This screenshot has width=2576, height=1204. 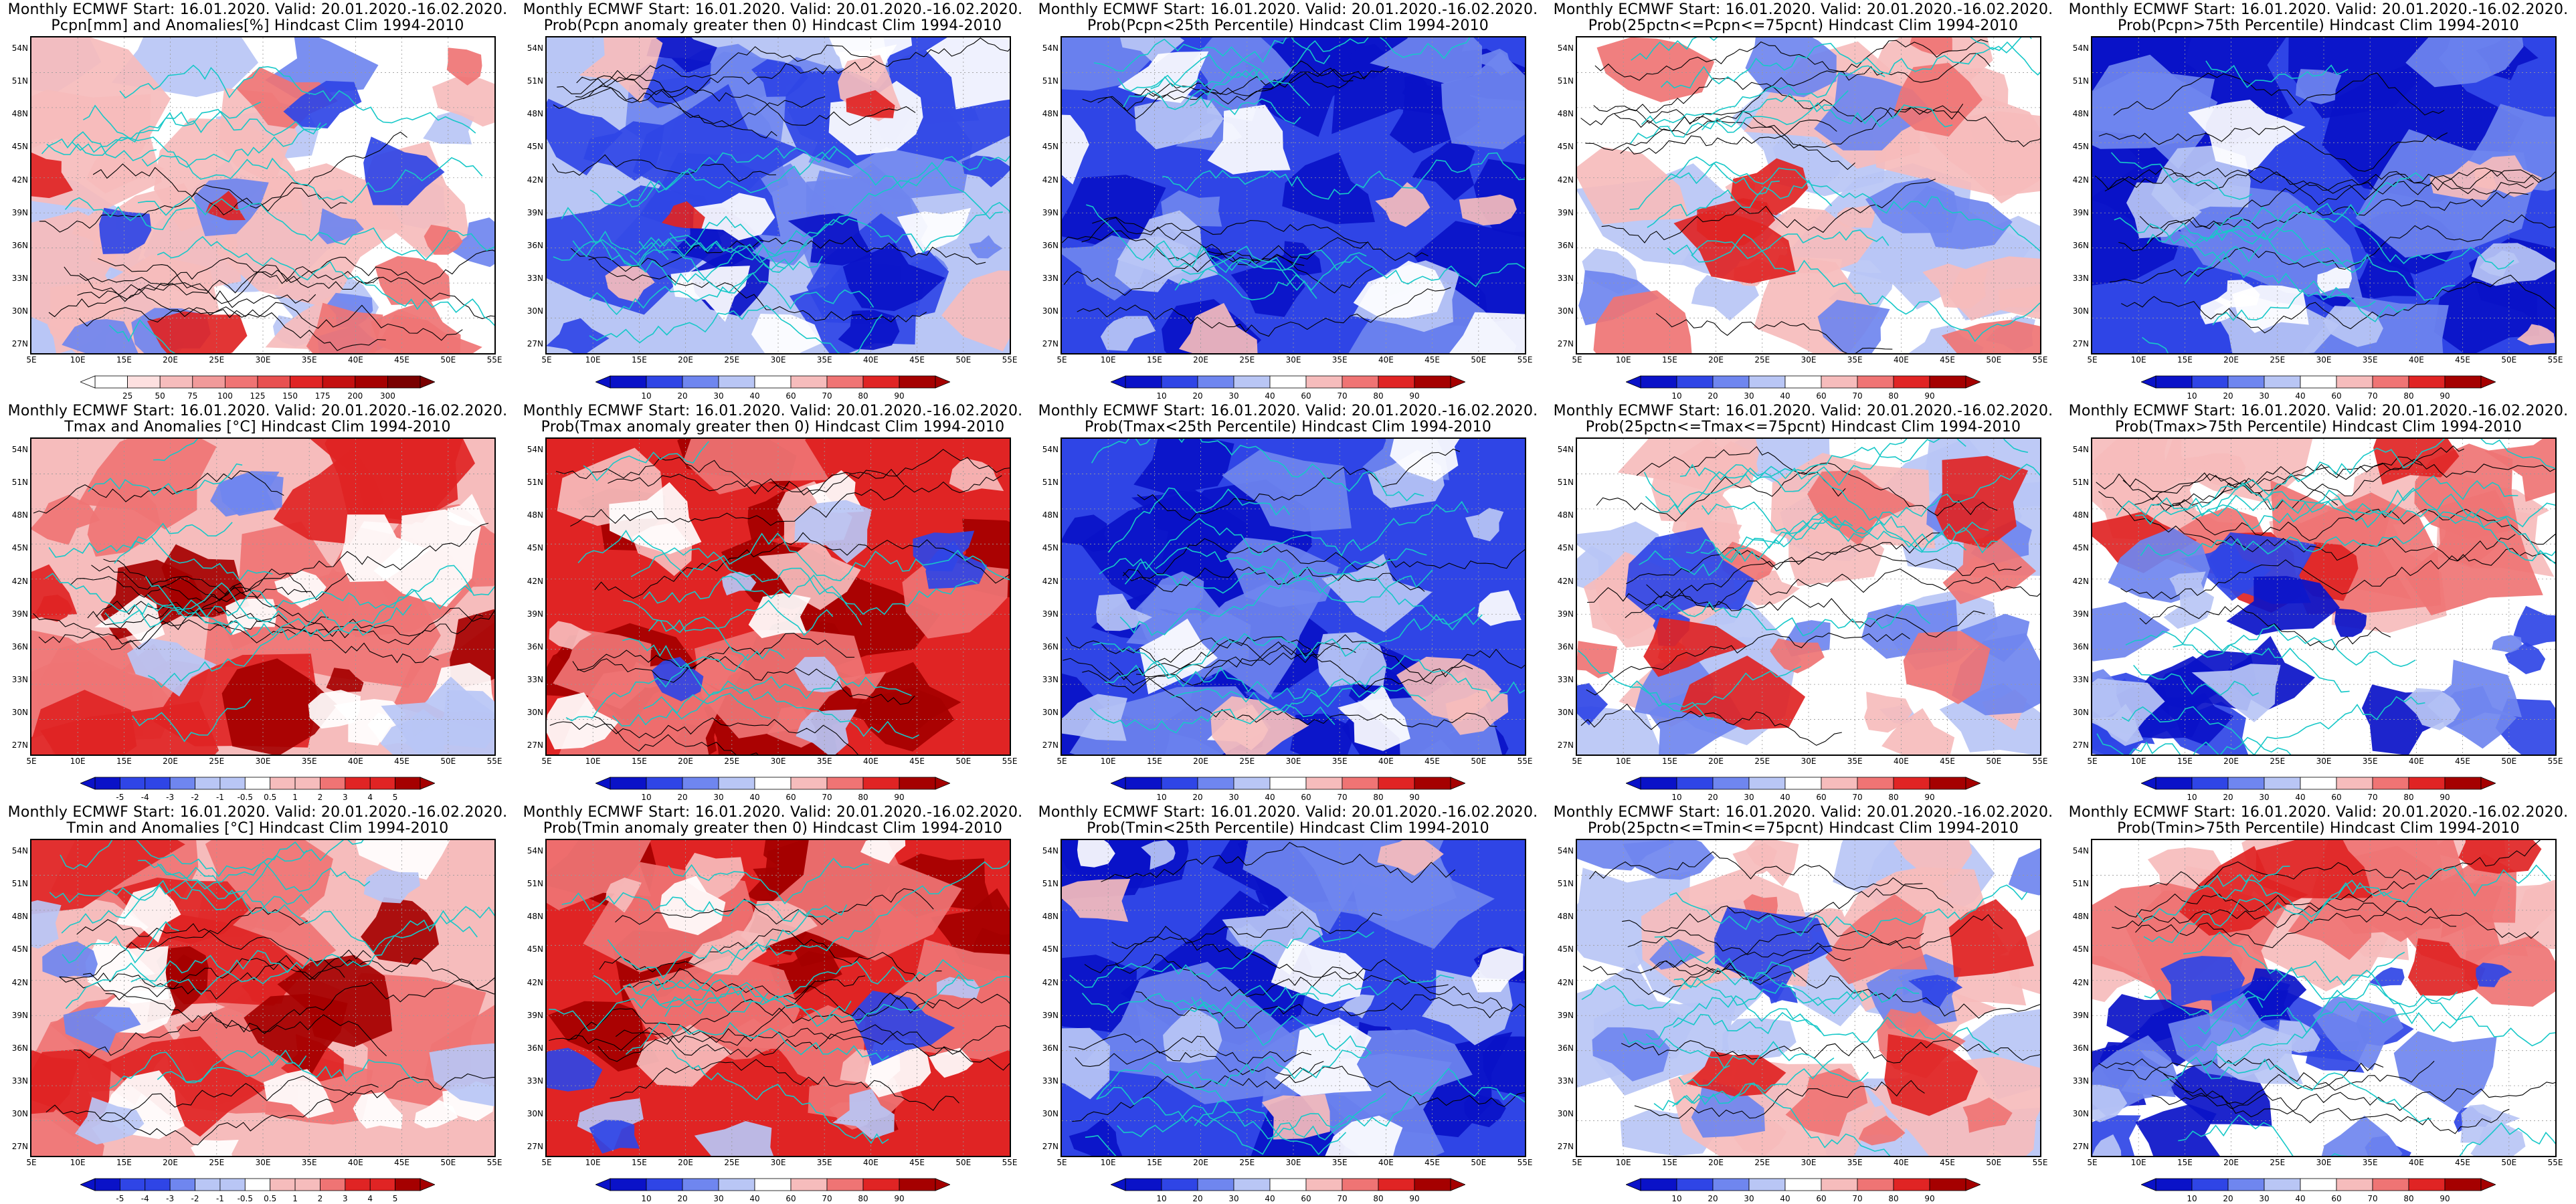 I want to click on latitude-label: 54N, so click(x=1565, y=449).